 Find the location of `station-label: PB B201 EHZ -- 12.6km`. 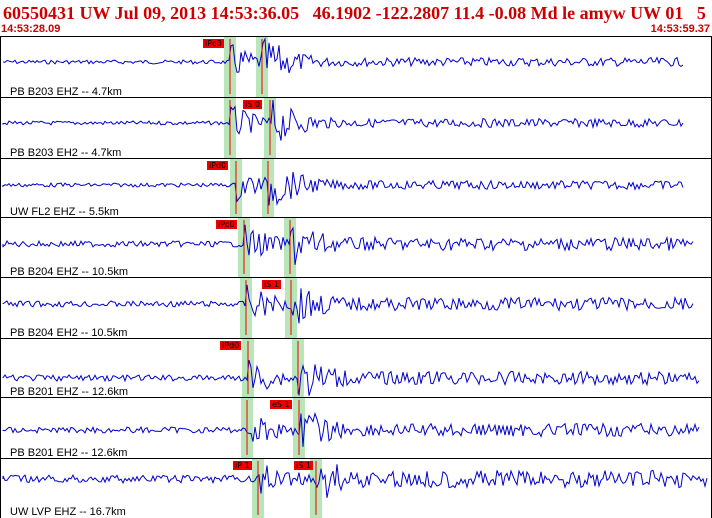

station-label: PB B201 EHZ -- 12.6km is located at coordinates (69, 391).